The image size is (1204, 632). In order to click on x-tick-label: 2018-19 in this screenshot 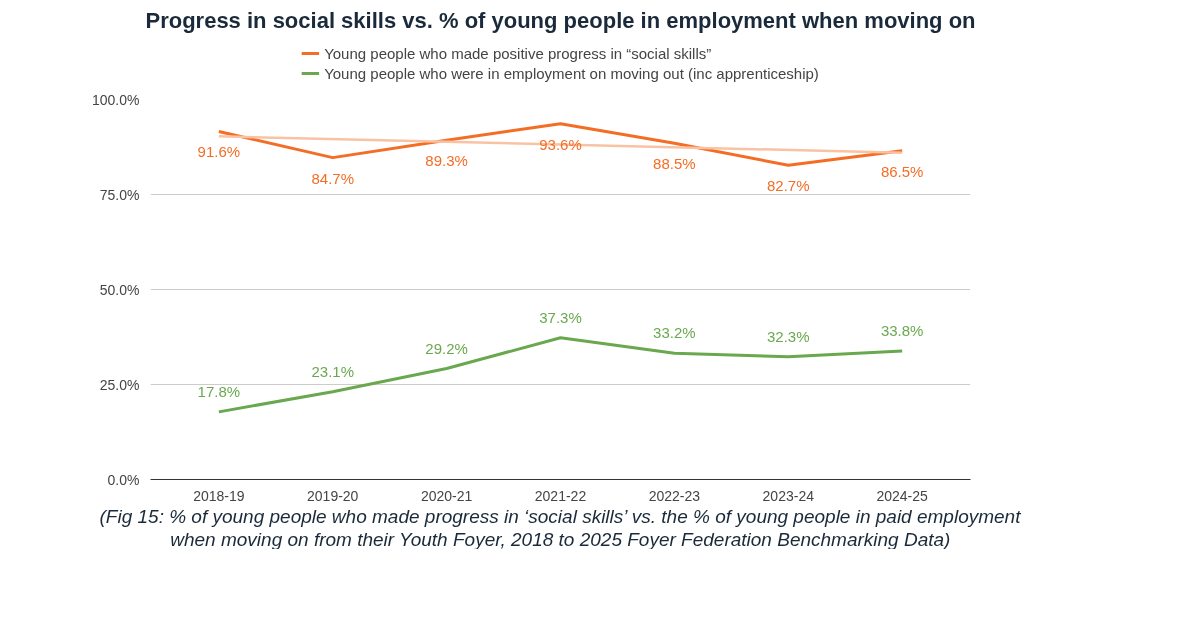, I will do `click(219, 495)`.